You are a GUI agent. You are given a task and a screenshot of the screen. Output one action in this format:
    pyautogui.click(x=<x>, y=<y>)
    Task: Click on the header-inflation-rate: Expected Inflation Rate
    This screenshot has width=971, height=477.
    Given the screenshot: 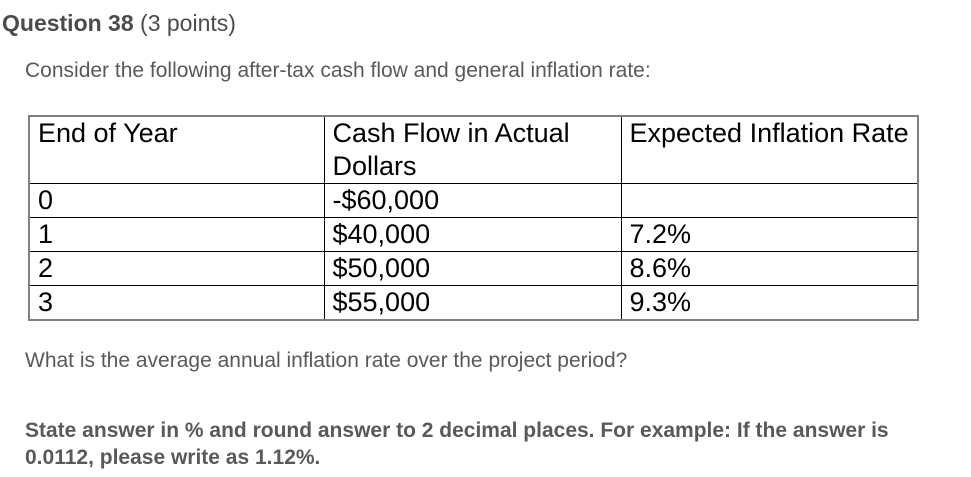 What is the action you would take?
    pyautogui.click(x=769, y=149)
    